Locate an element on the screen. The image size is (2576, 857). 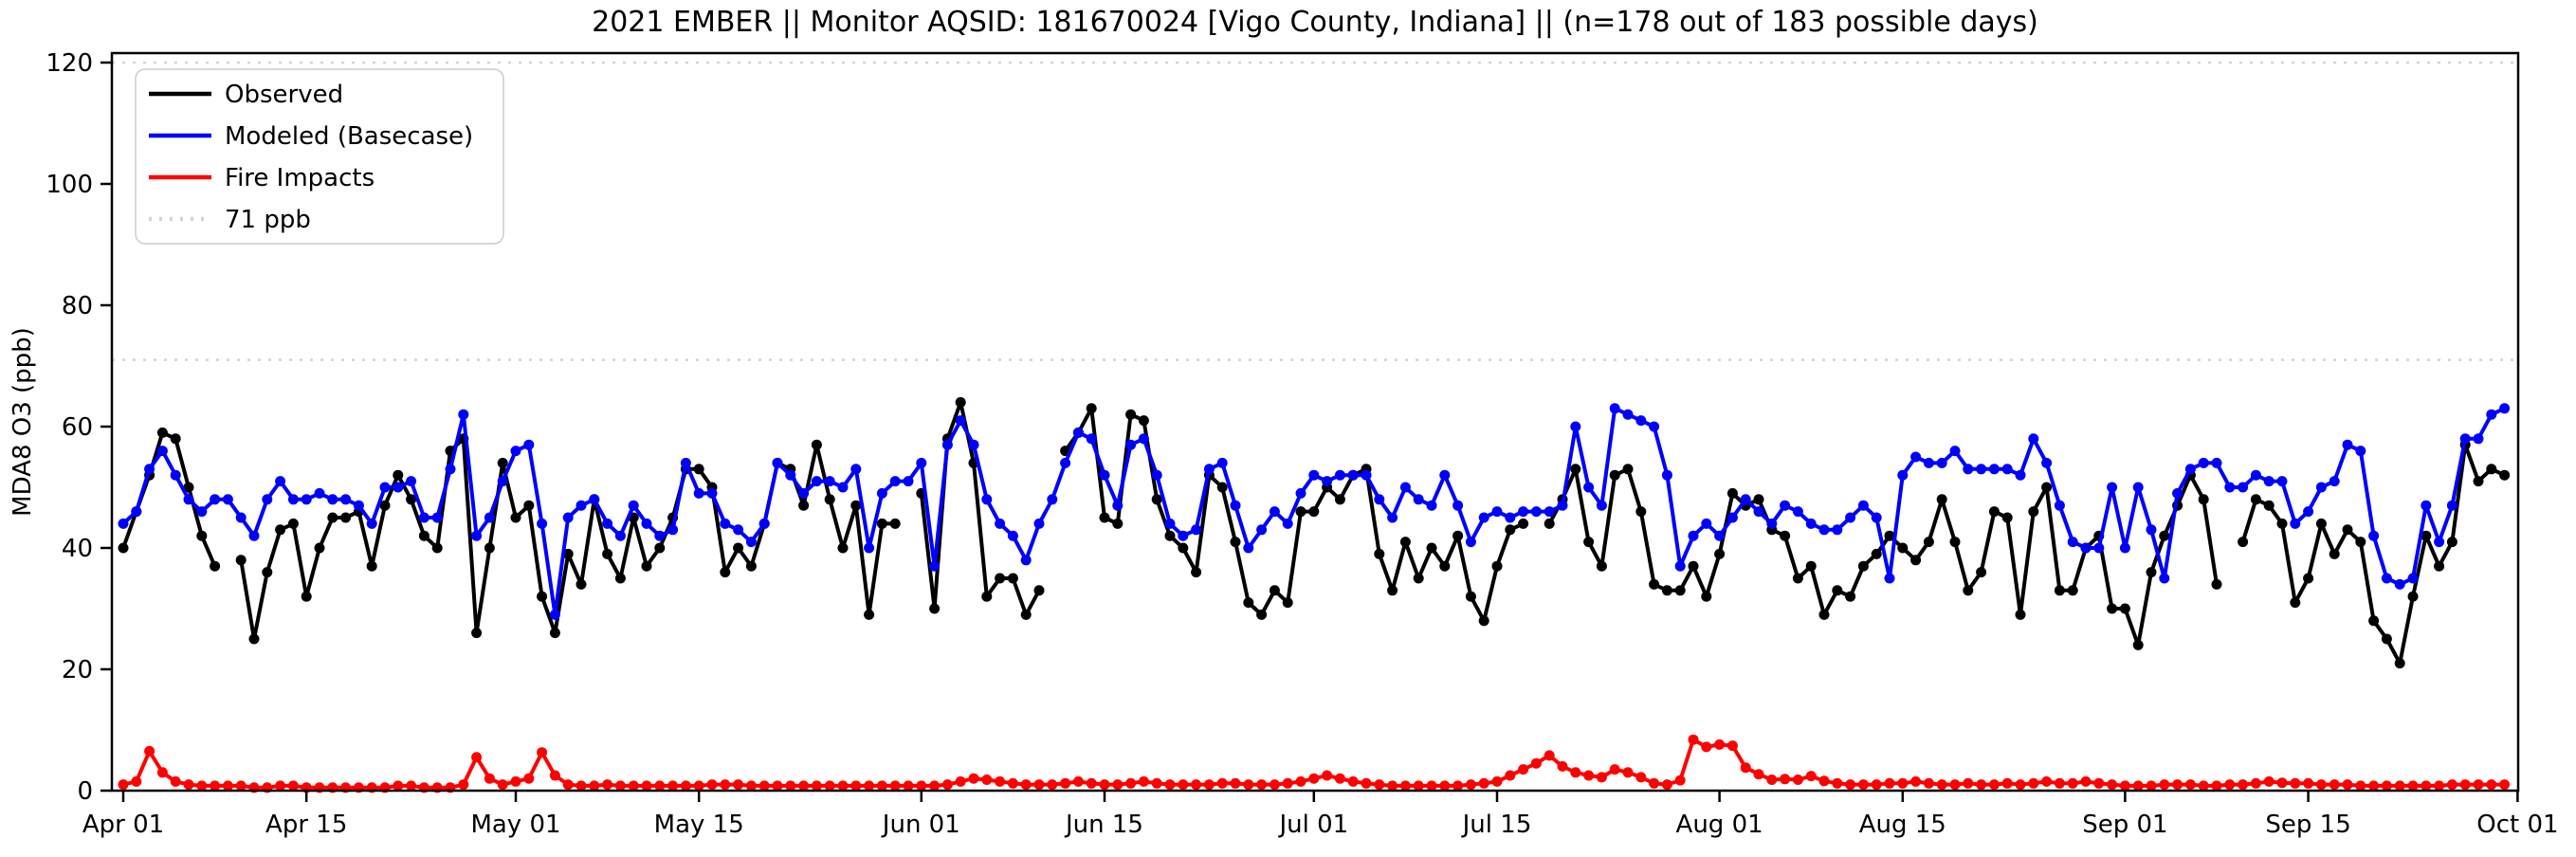
y-tick-label: 60 is located at coordinates (77, 428).